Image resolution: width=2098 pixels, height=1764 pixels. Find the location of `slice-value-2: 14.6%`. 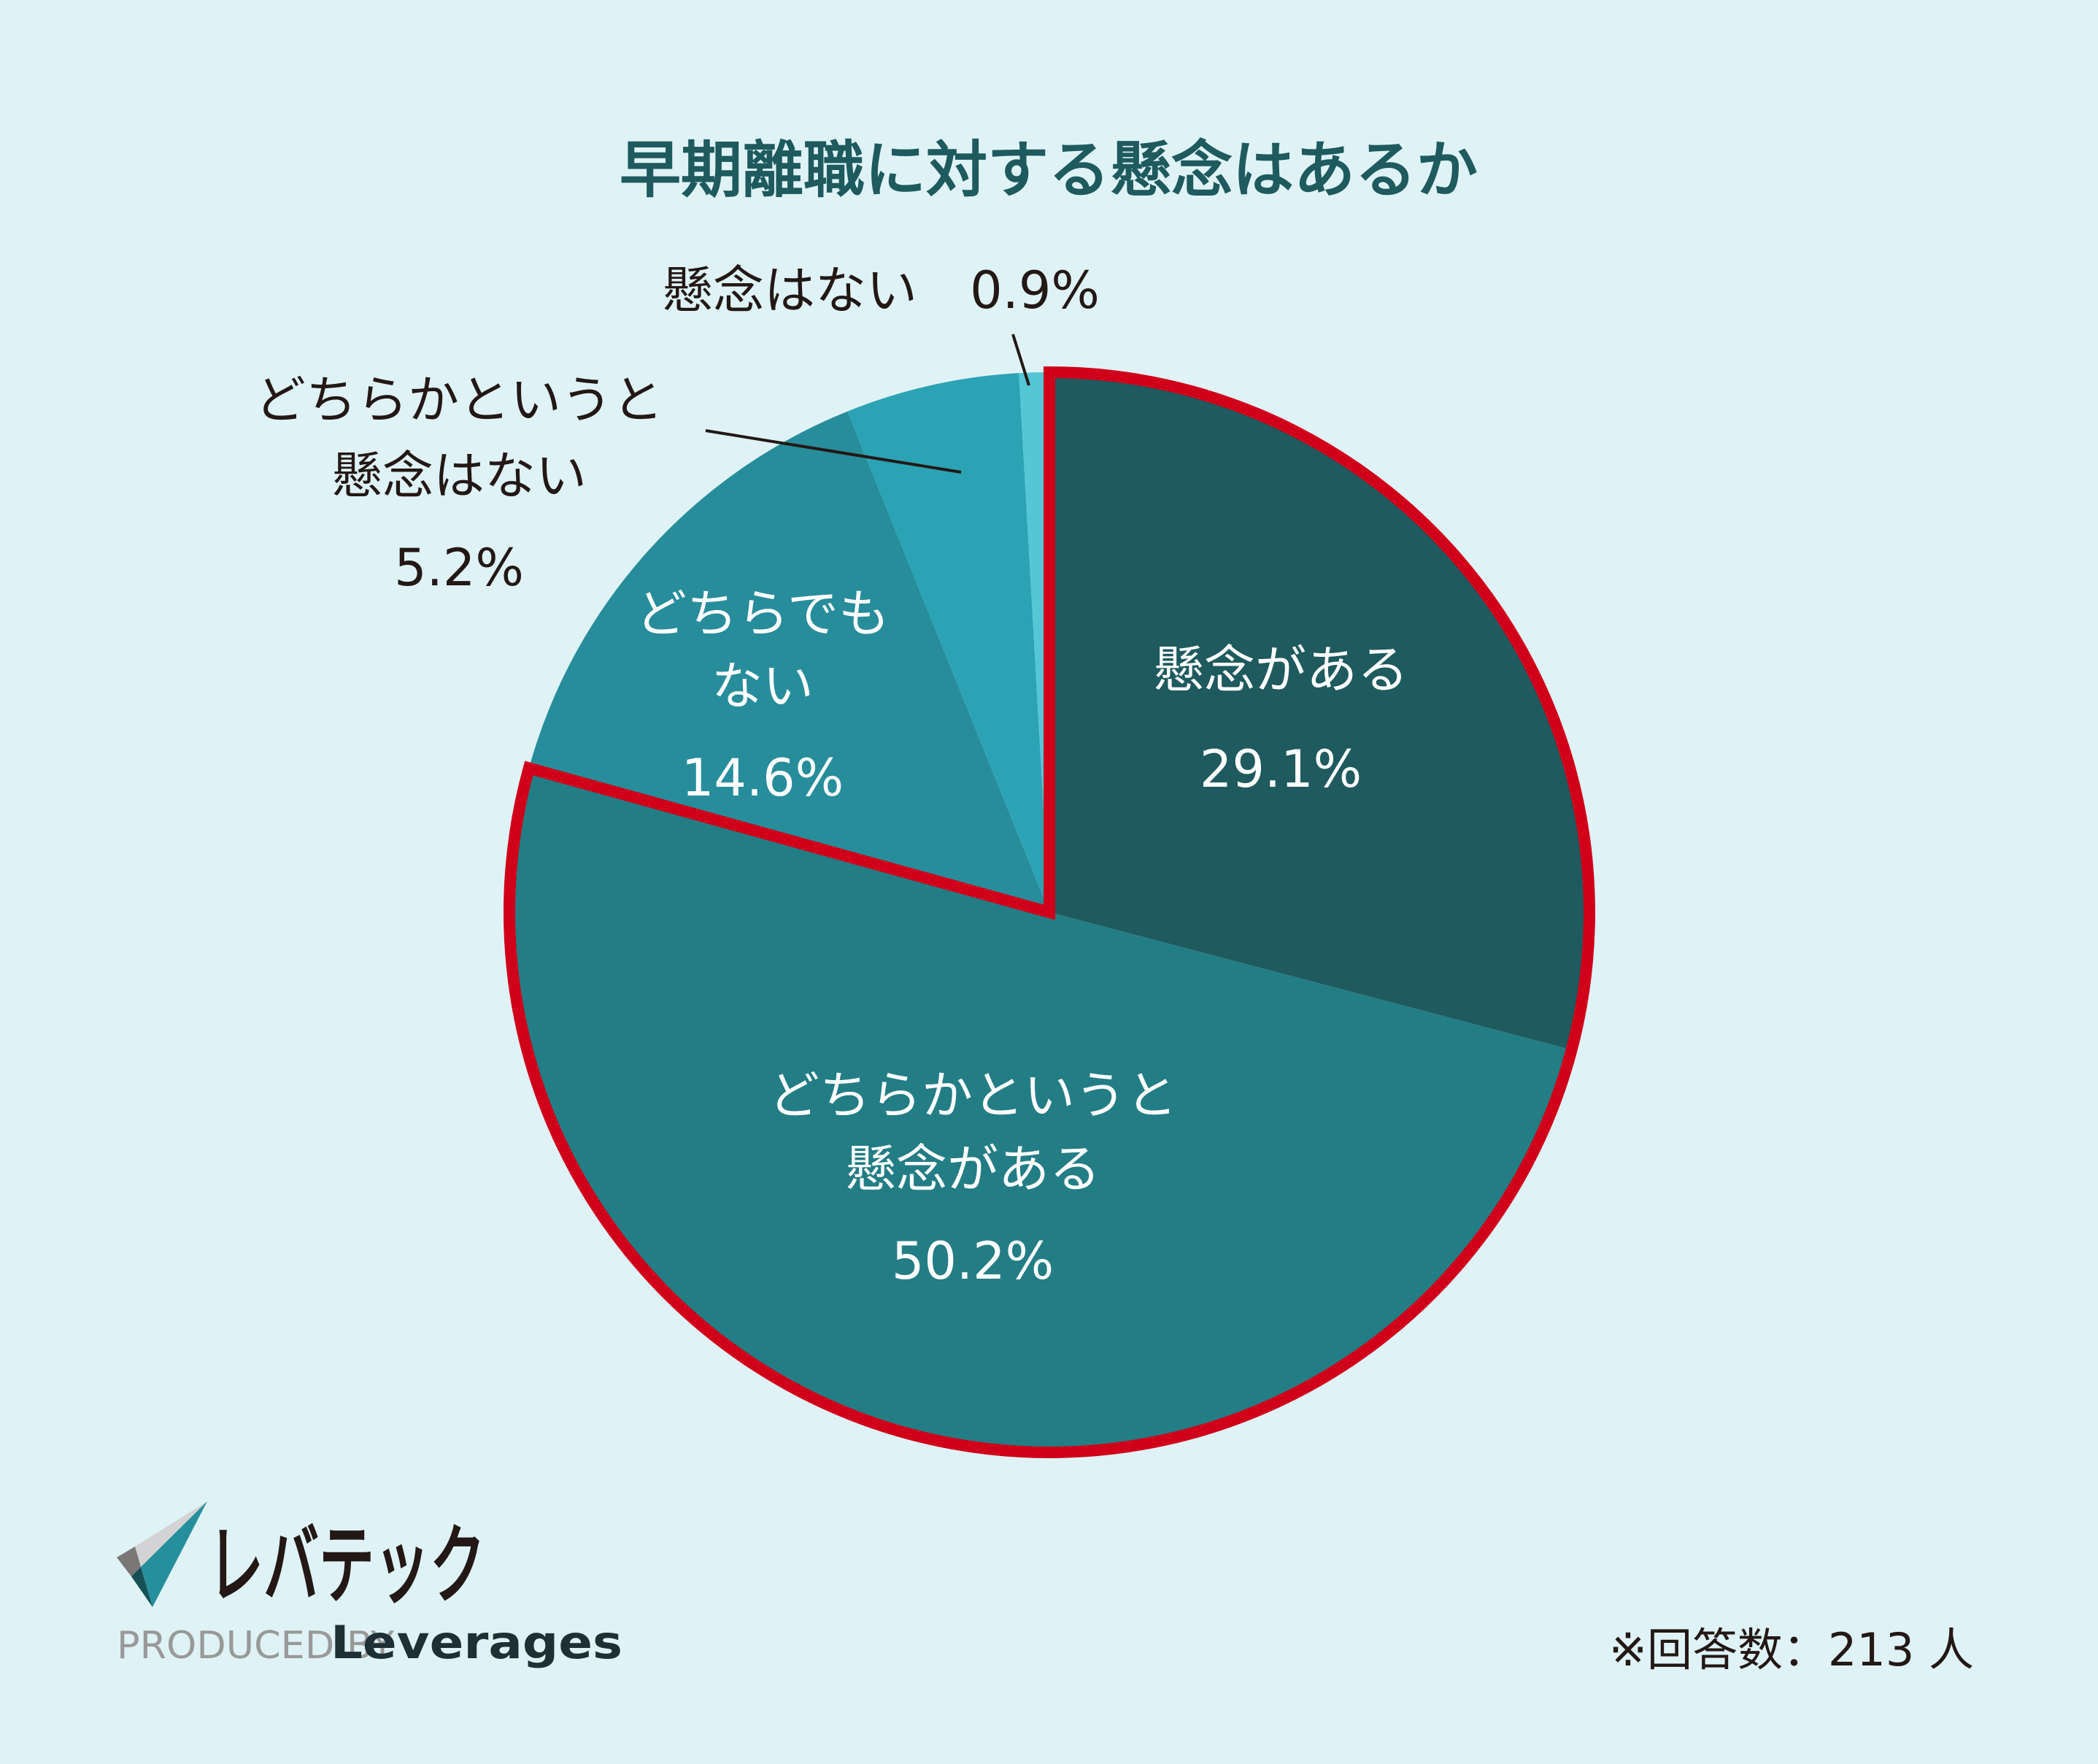

slice-value-2: 14.6% is located at coordinates (763, 778).